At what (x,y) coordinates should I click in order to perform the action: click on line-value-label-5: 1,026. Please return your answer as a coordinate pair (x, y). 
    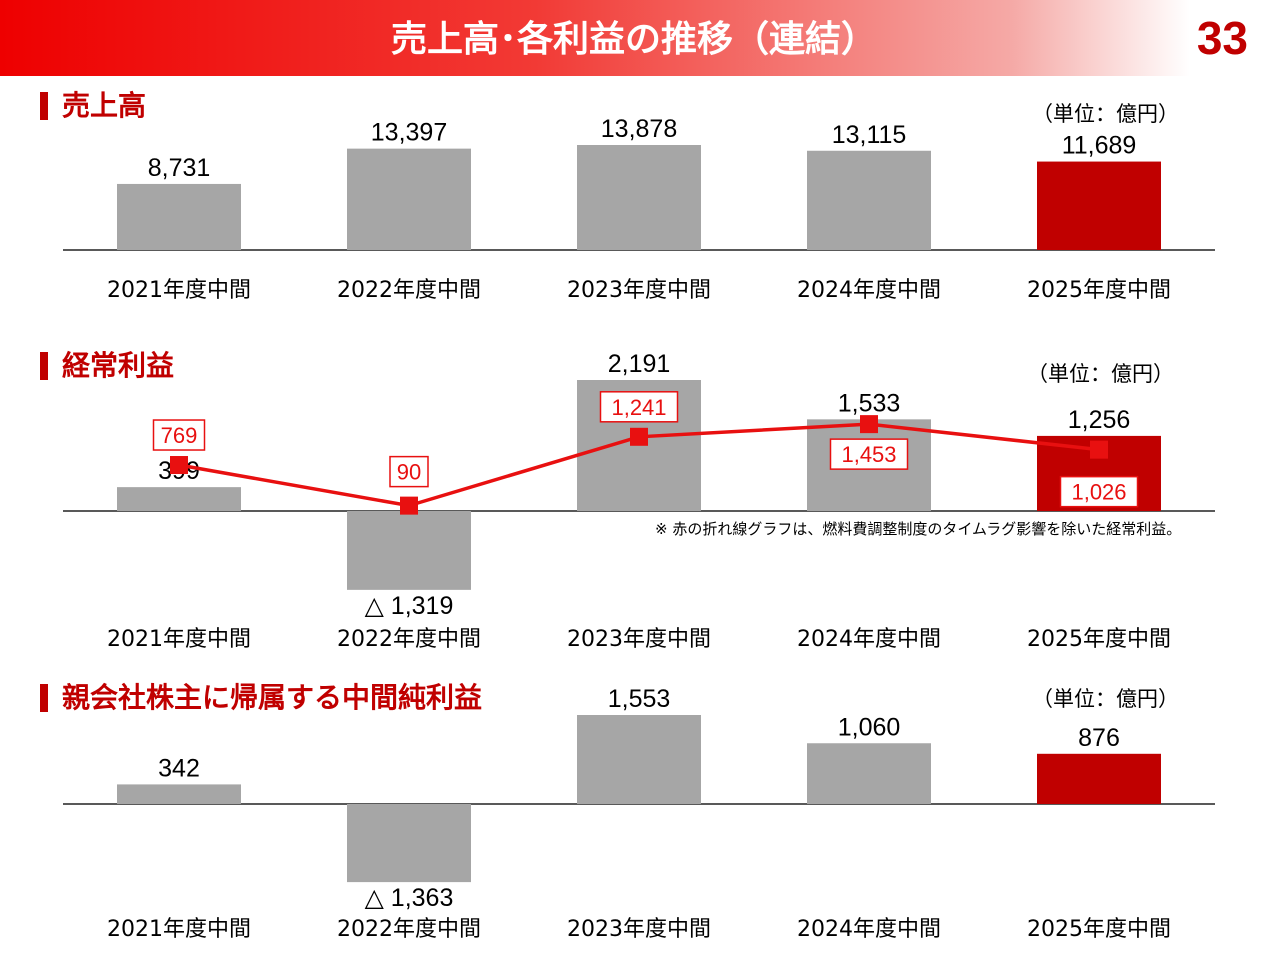
    Looking at the image, I should click on (1098, 492).